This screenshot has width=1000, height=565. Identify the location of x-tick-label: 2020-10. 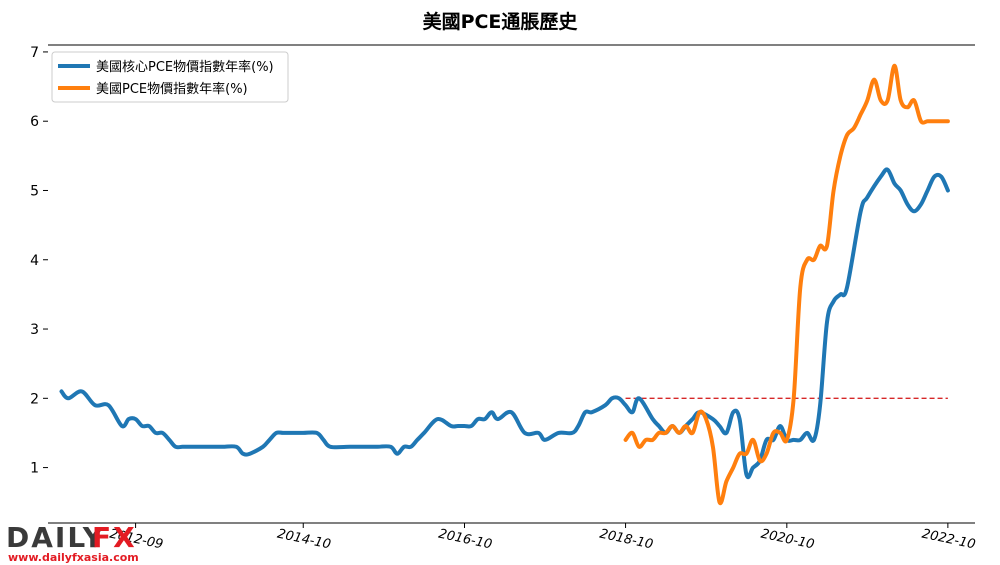
(787, 540).